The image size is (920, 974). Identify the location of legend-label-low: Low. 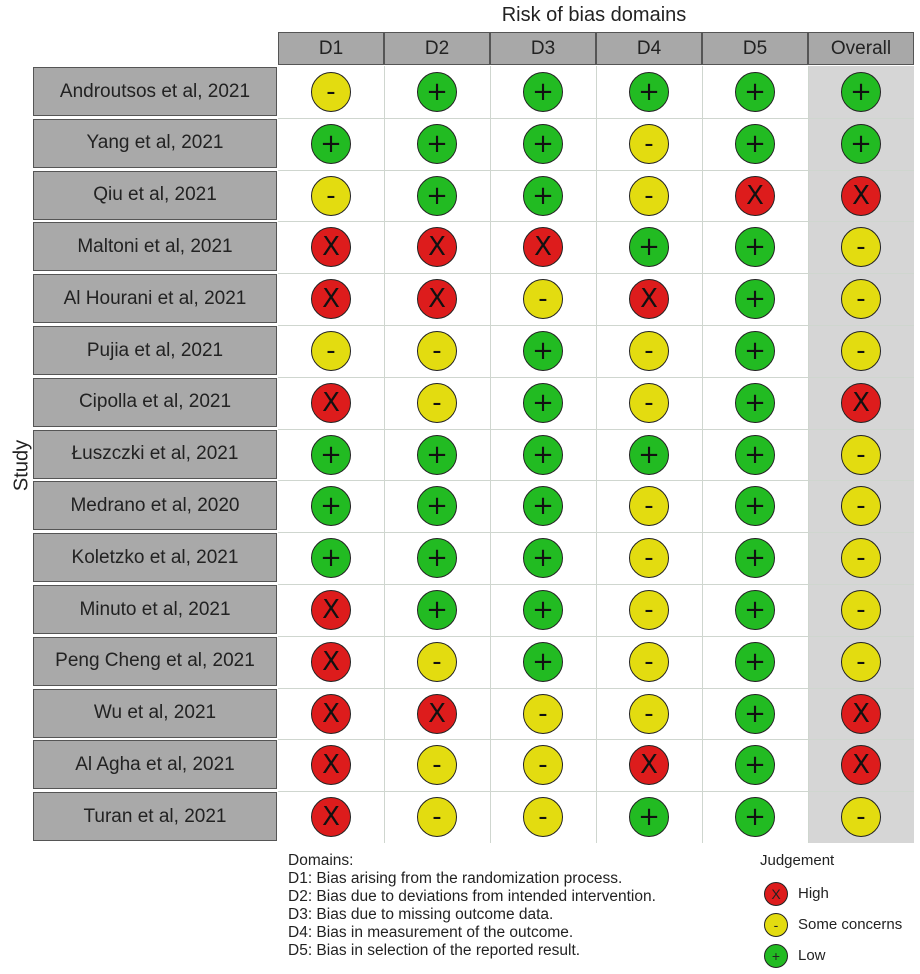
(812, 955).